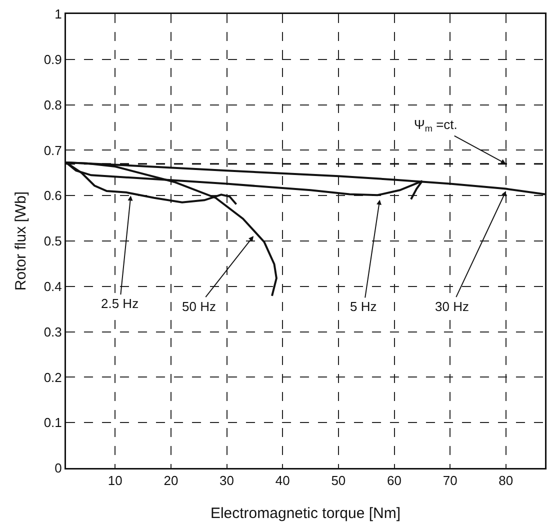 The width and height of the screenshot is (547, 522). What do you see at coordinates (506, 480) in the screenshot?
I see `x-tick-label: 80` at bounding box center [506, 480].